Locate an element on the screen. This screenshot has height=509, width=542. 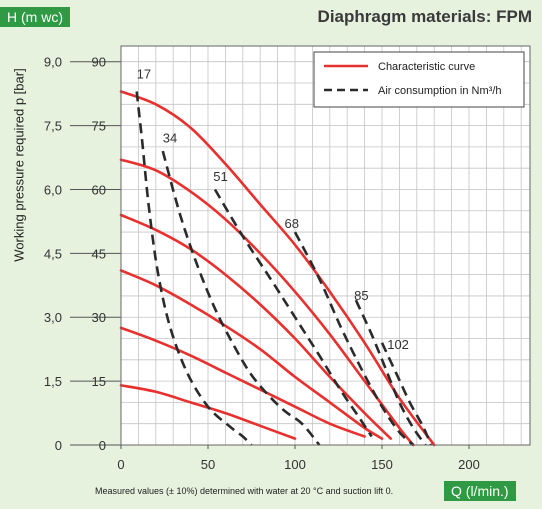
y-tick-label-bar: 7,5 is located at coordinates (53, 126).